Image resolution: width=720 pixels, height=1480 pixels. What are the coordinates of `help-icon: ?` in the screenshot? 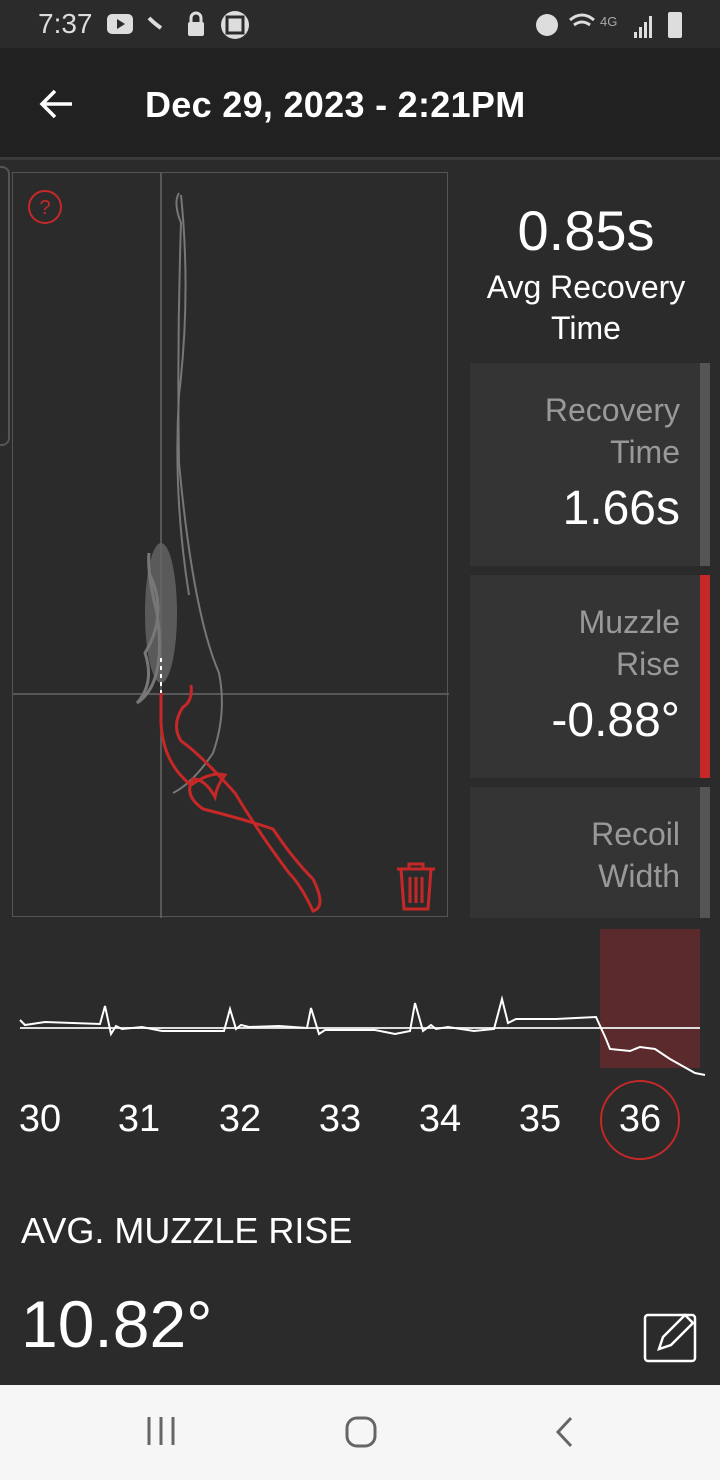 It's located at (45, 207).